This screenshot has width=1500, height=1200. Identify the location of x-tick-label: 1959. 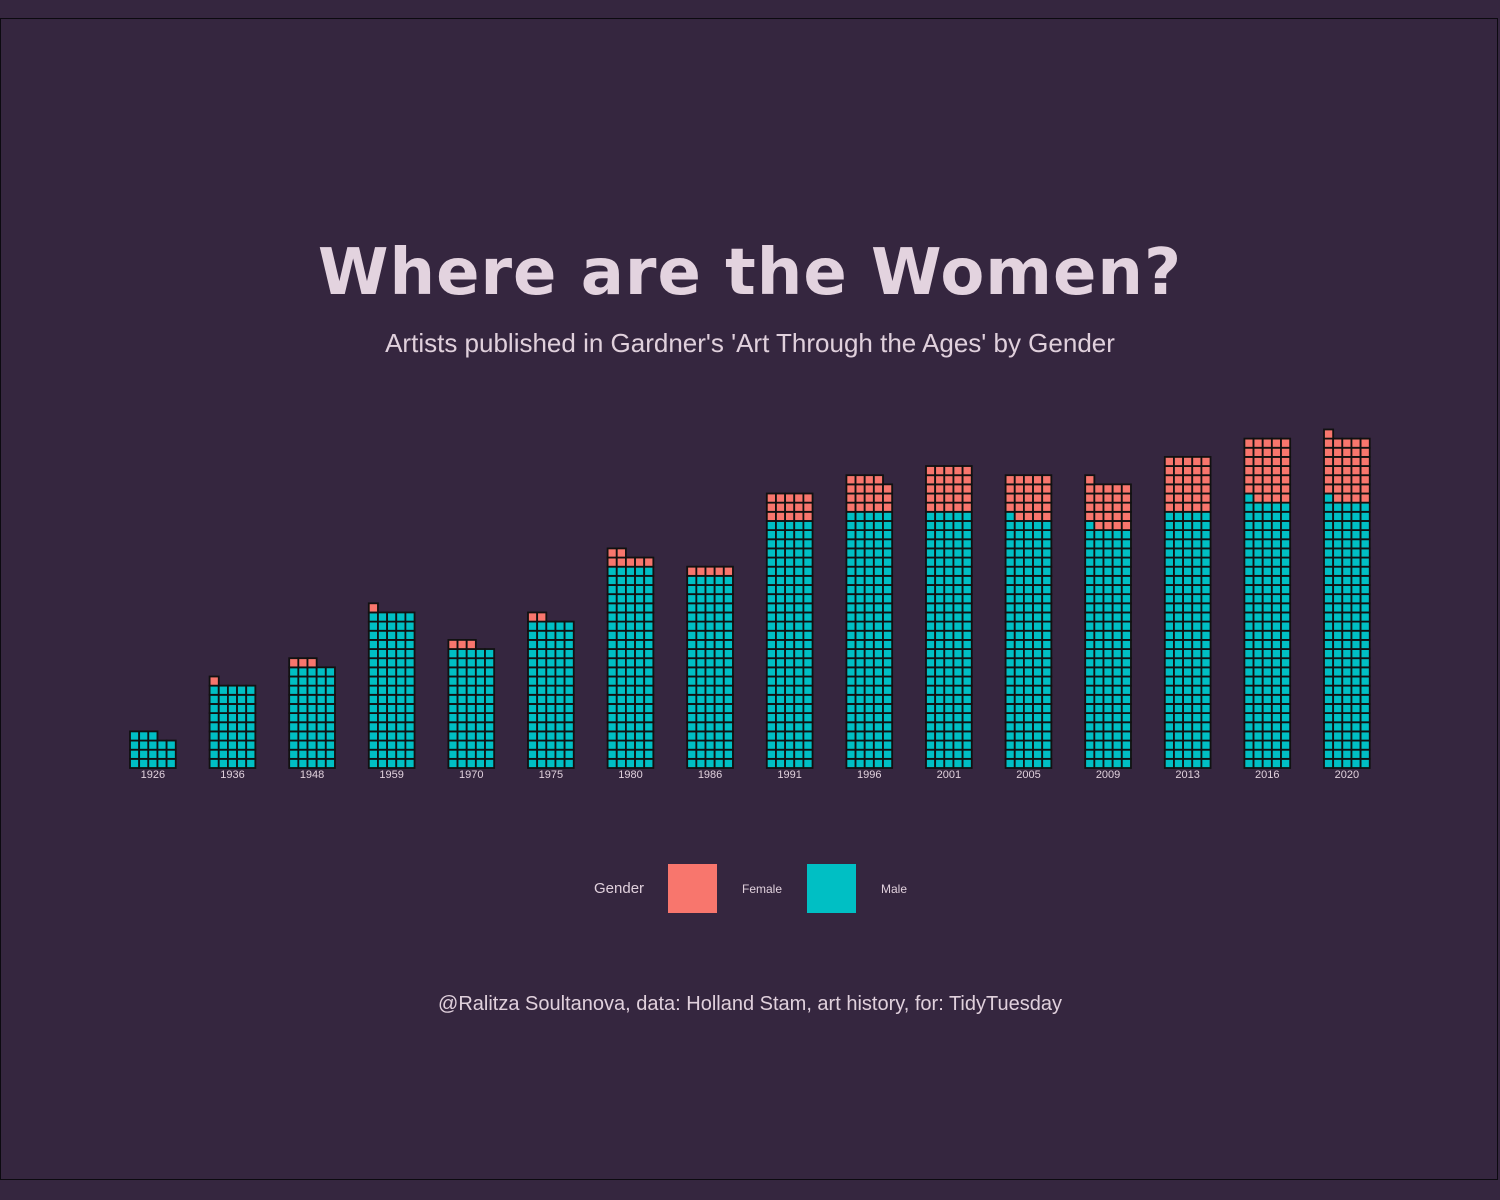
(391, 775).